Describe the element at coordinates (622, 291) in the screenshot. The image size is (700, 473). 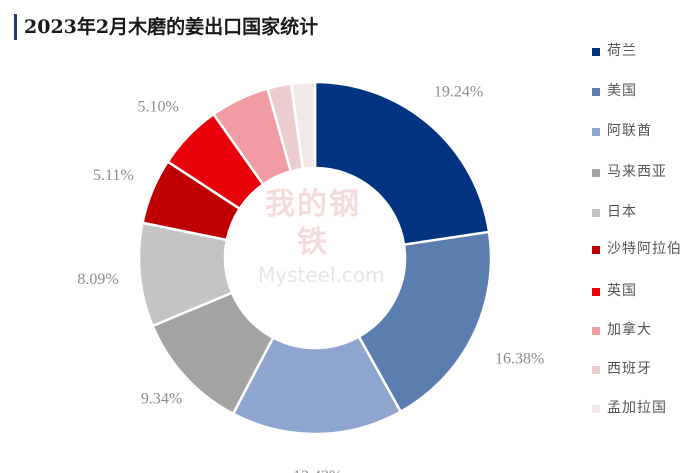
I see `legend-label-7: 英国` at that location.